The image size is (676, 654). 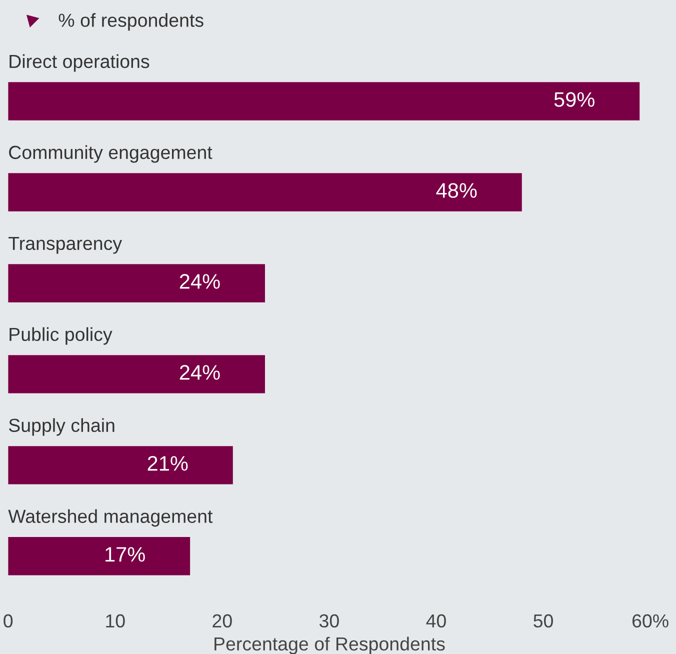 I want to click on x-tick-label: 40, so click(x=436, y=621).